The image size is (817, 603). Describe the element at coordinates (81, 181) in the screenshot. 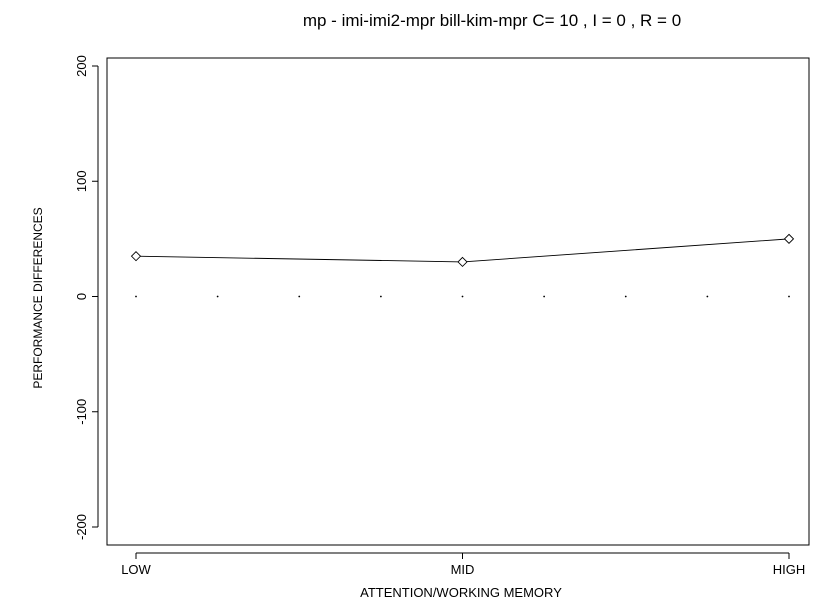

I see `y-tick-label: 100` at that location.